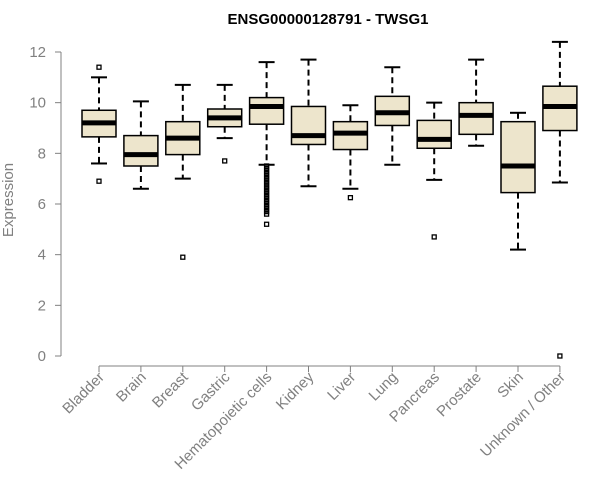 This screenshot has width=600, height=500. Describe the element at coordinates (42, 305) in the screenshot. I see `y-tick-label: 2` at that location.